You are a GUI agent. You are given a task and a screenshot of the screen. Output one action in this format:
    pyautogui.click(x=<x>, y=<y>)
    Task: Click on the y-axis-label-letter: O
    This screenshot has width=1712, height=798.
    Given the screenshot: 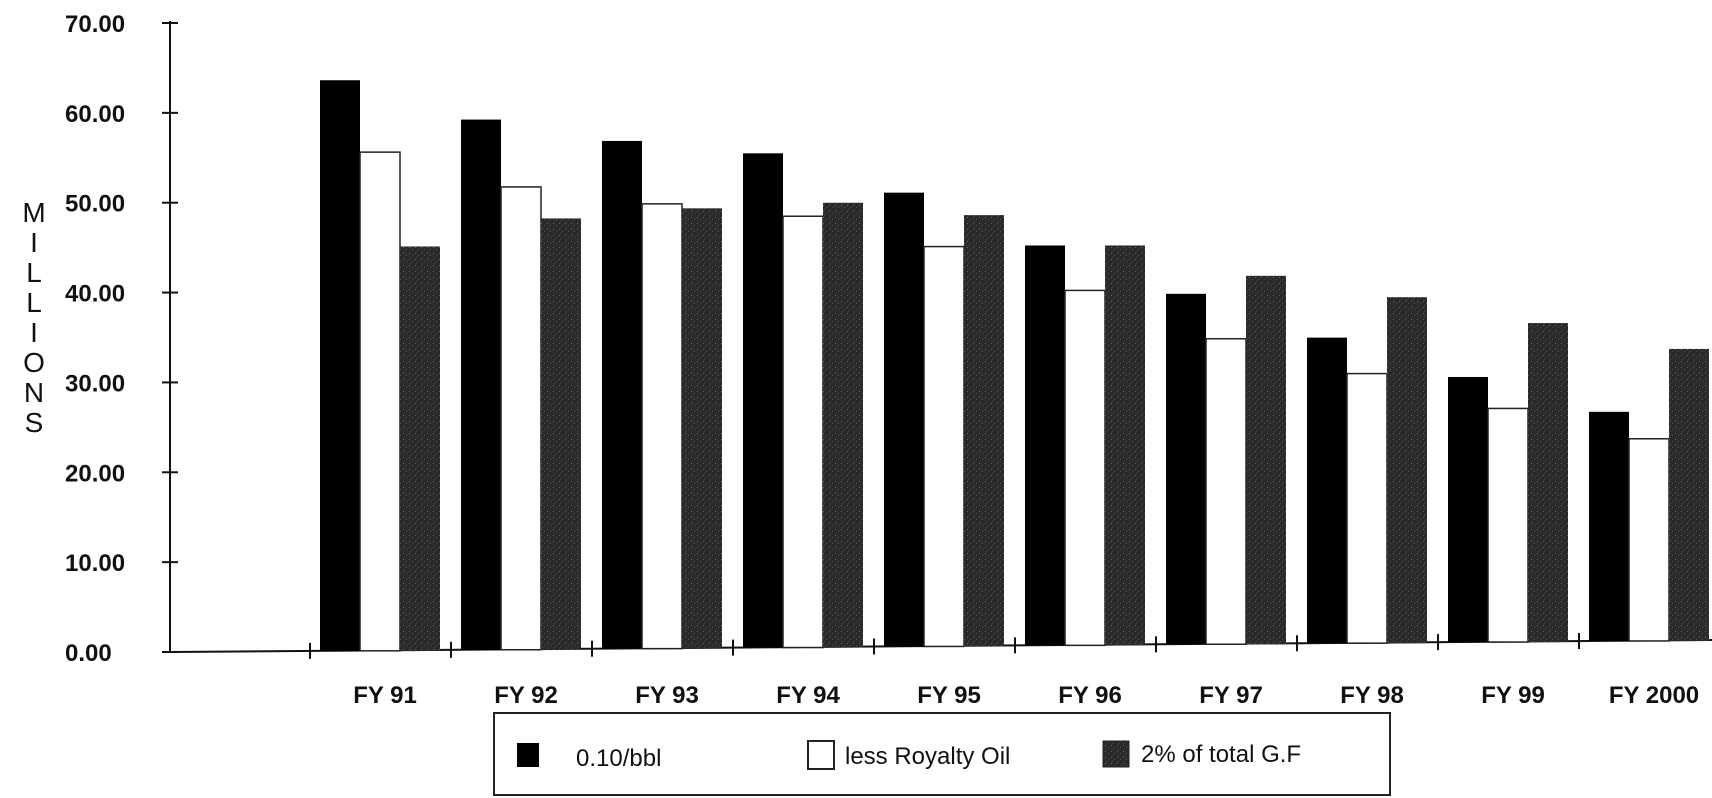 What is the action you would take?
    pyautogui.click(x=34, y=362)
    